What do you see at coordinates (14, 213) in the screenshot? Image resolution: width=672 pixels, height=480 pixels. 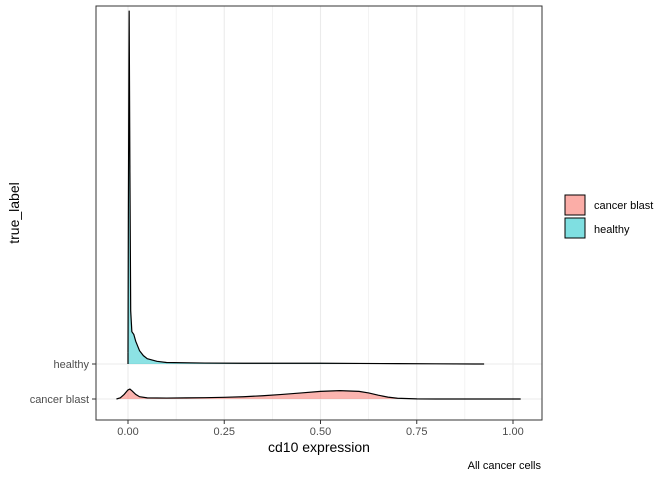 I see `y-axis-title: true_label` at bounding box center [14, 213].